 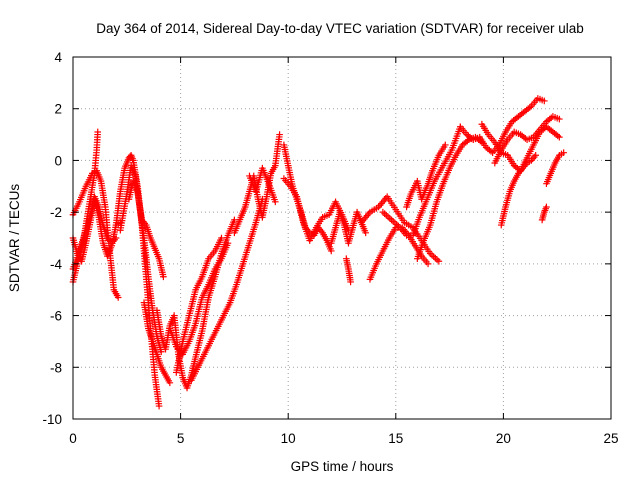 I want to click on y-tick-label: 0, so click(x=58, y=160).